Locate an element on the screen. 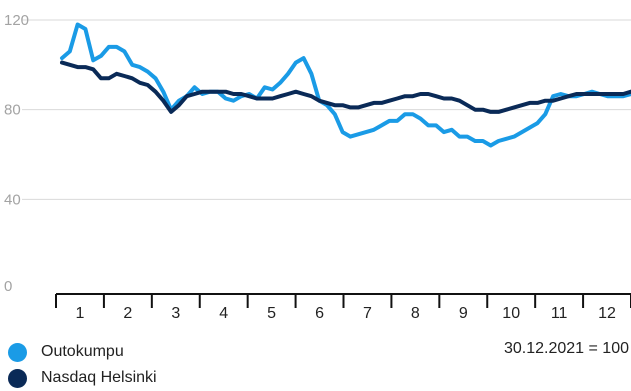 This screenshot has height=391, width=631. x-tick-label-7: 7 is located at coordinates (367, 313).